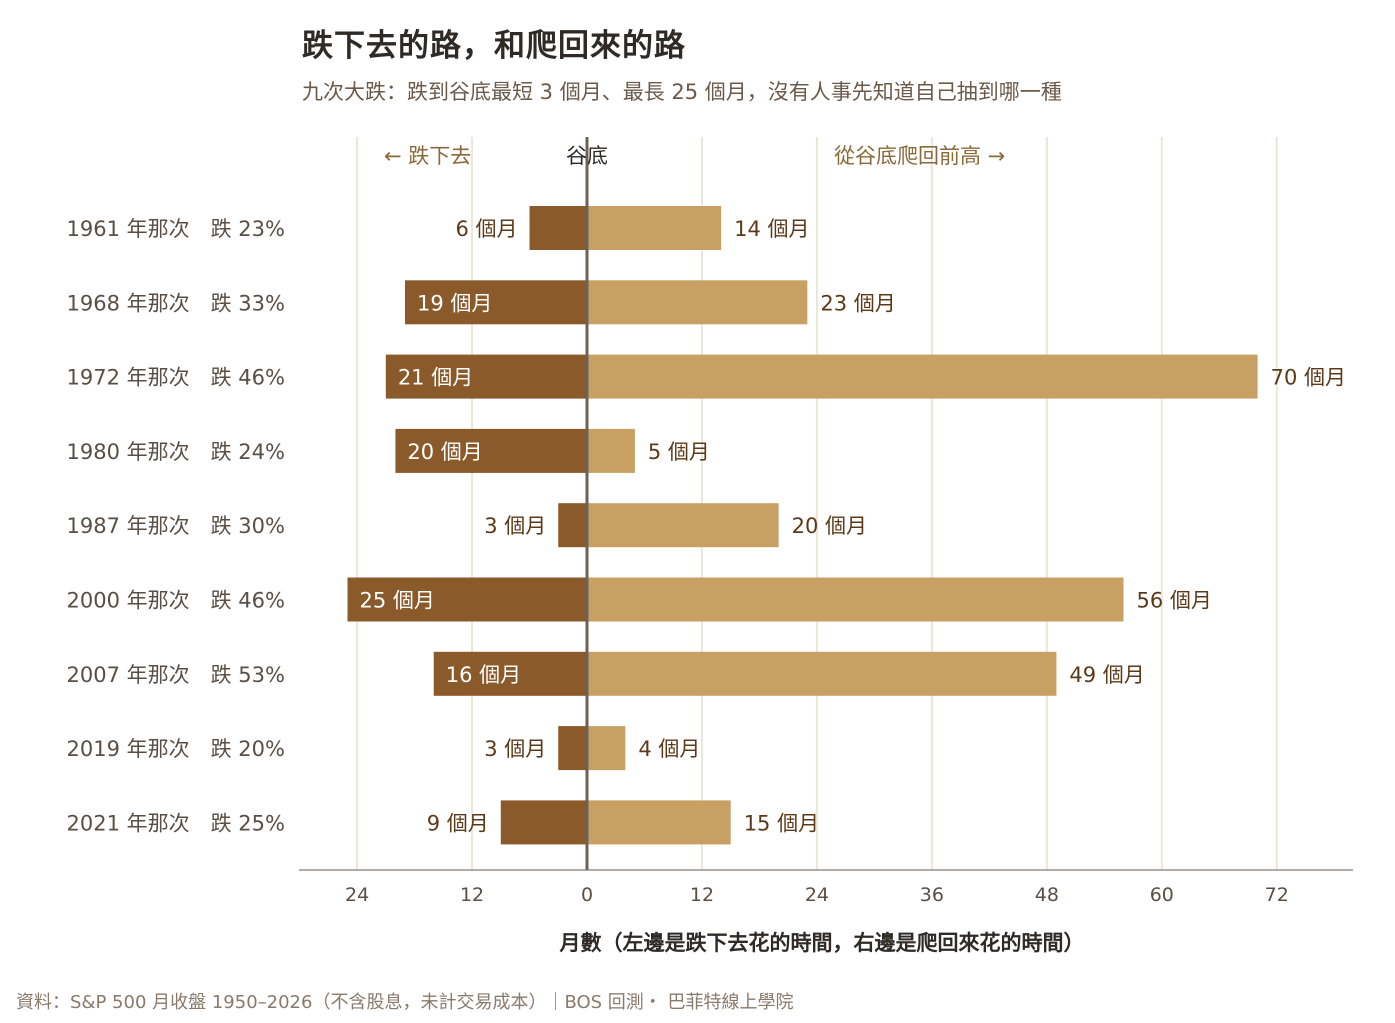 This screenshot has width=1395, height=1023. I want to click on chart-subtitle: 九次大跌：跌到谷底最短 3 個月、最長 25 個月，沒有人事先知道自己抽到哪一種, so click(682, 92).